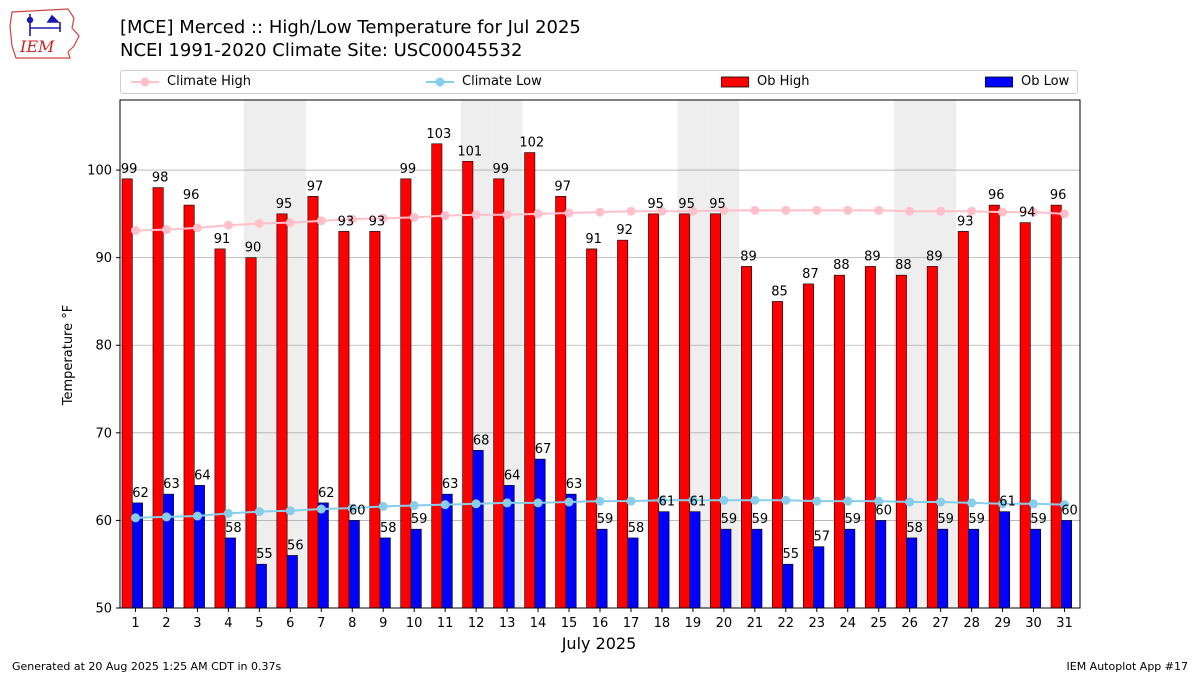  I want to click on x-tick-label-6: 6, so click(290, 623).